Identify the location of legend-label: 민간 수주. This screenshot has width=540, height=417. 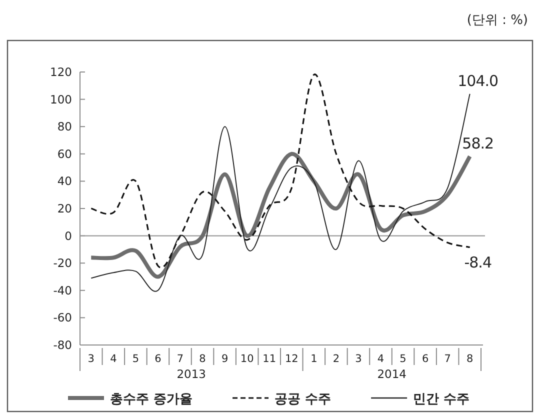
(441, 399).